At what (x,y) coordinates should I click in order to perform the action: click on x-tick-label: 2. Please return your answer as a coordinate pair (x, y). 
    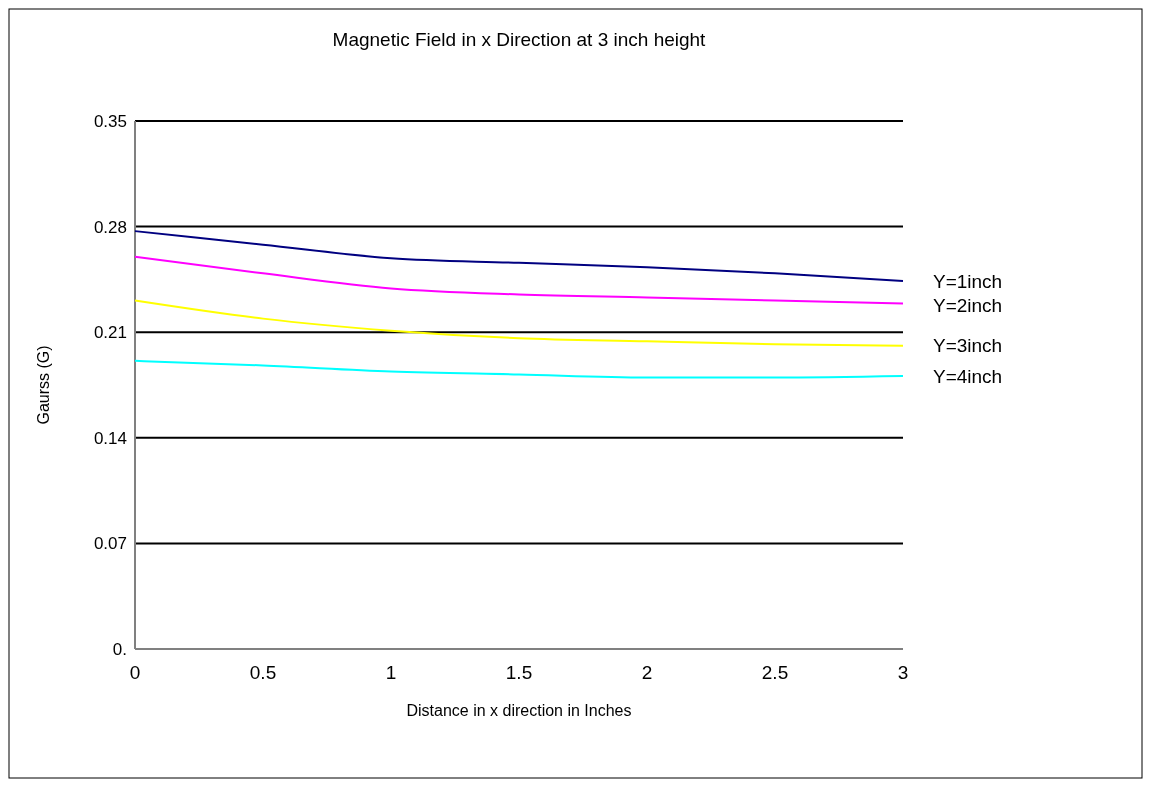
    Looking at the image, I should click on (647, 672).